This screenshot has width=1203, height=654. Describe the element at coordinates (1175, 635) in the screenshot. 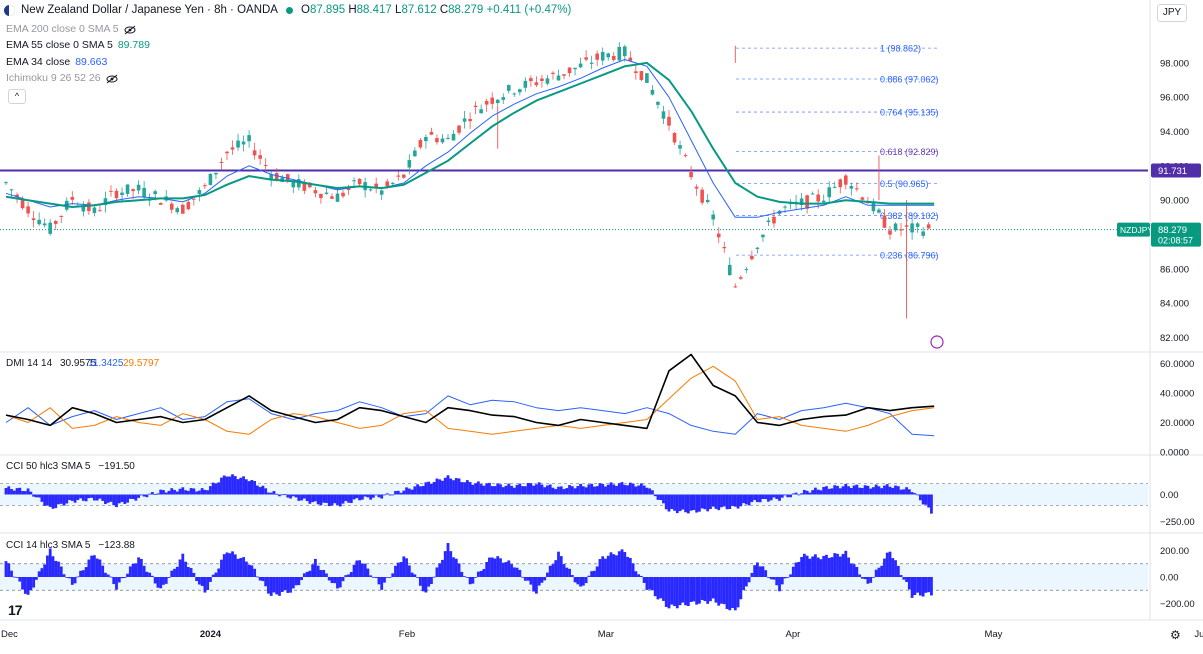

I see `settings-gear-icon: ⚙` at that location.